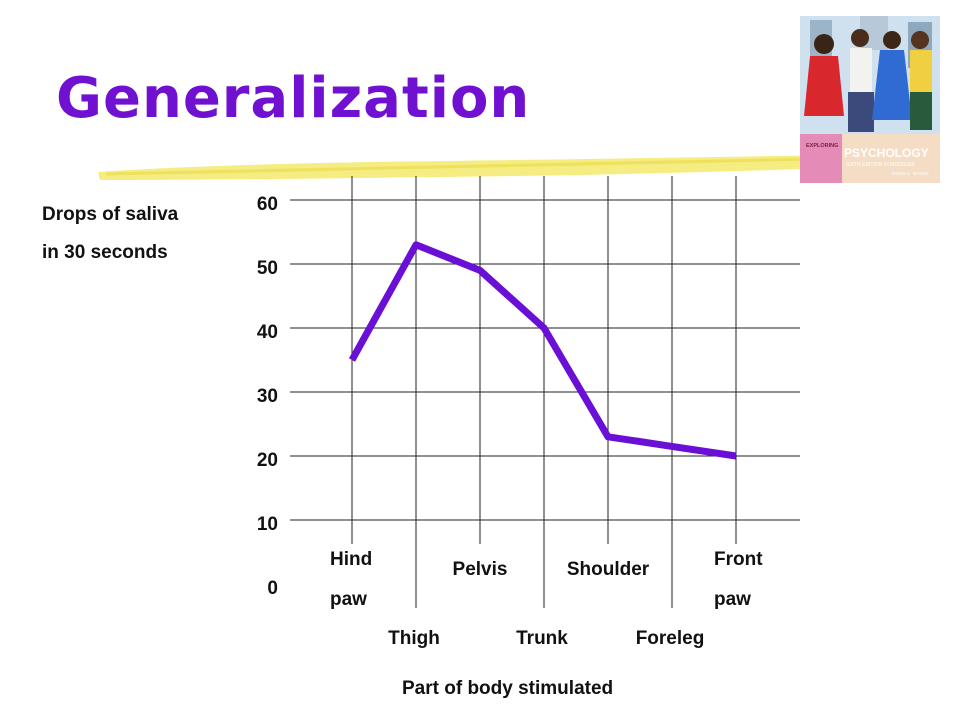 The width and height of the screenshot is (960, 720). I want to click on x-category-label: Shoulder, so click(608, 569).